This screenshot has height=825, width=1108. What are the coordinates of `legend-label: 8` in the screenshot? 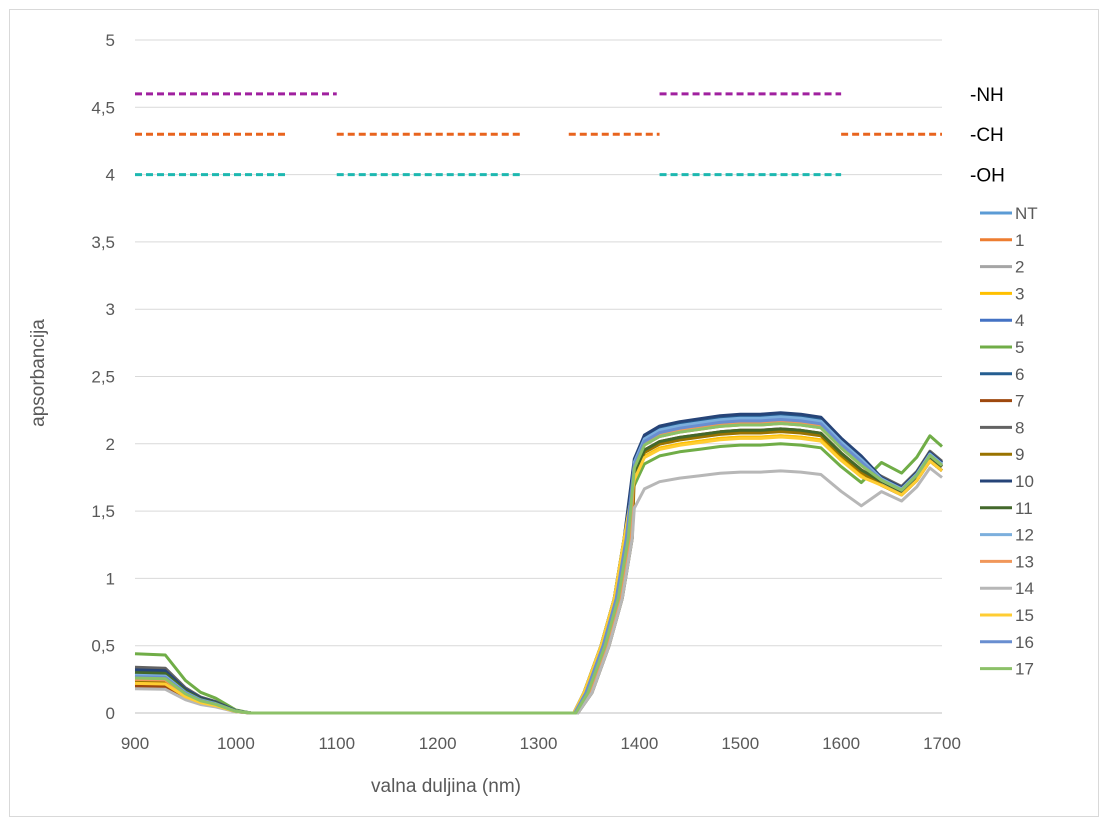 It's located at (1019, 427).